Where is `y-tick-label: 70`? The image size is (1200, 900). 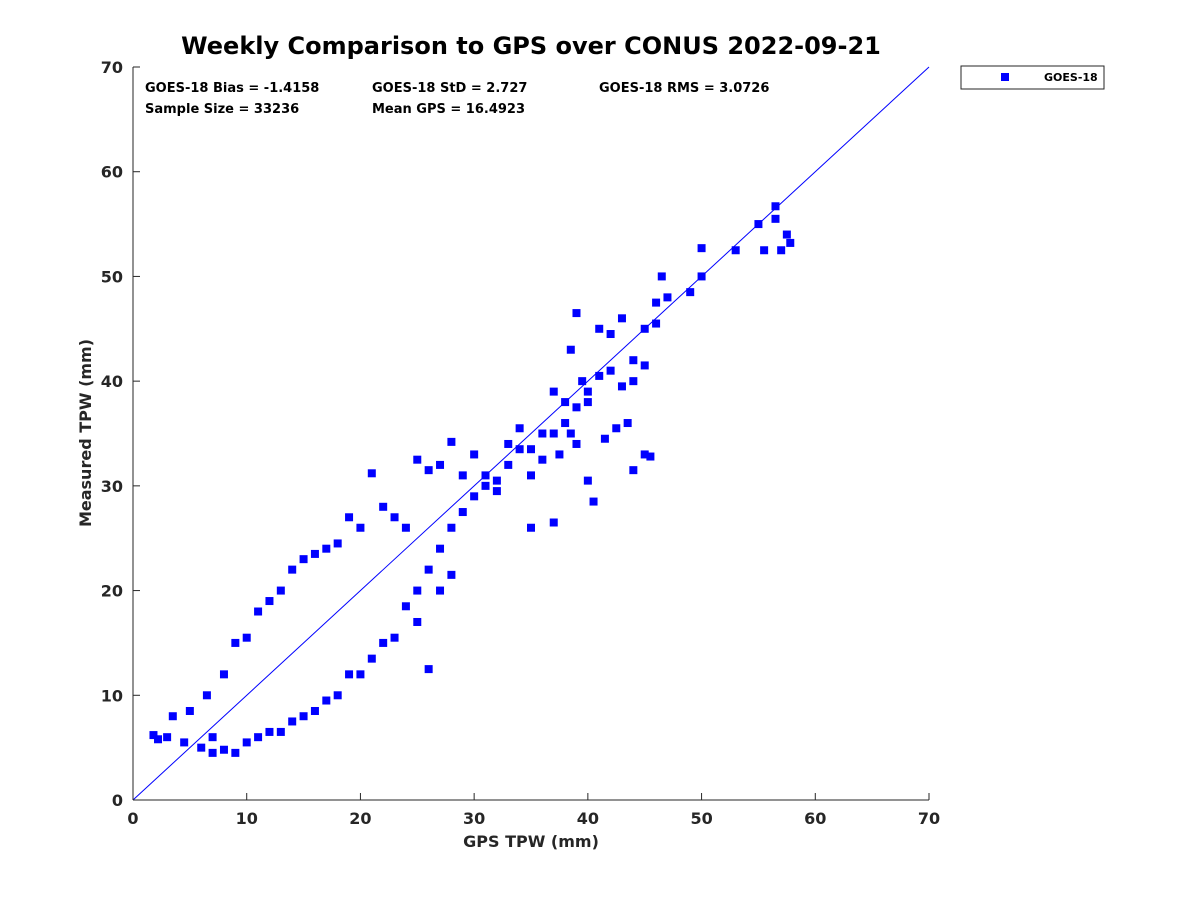 y-tick-label: 70 is located at coordinates (112, 67).